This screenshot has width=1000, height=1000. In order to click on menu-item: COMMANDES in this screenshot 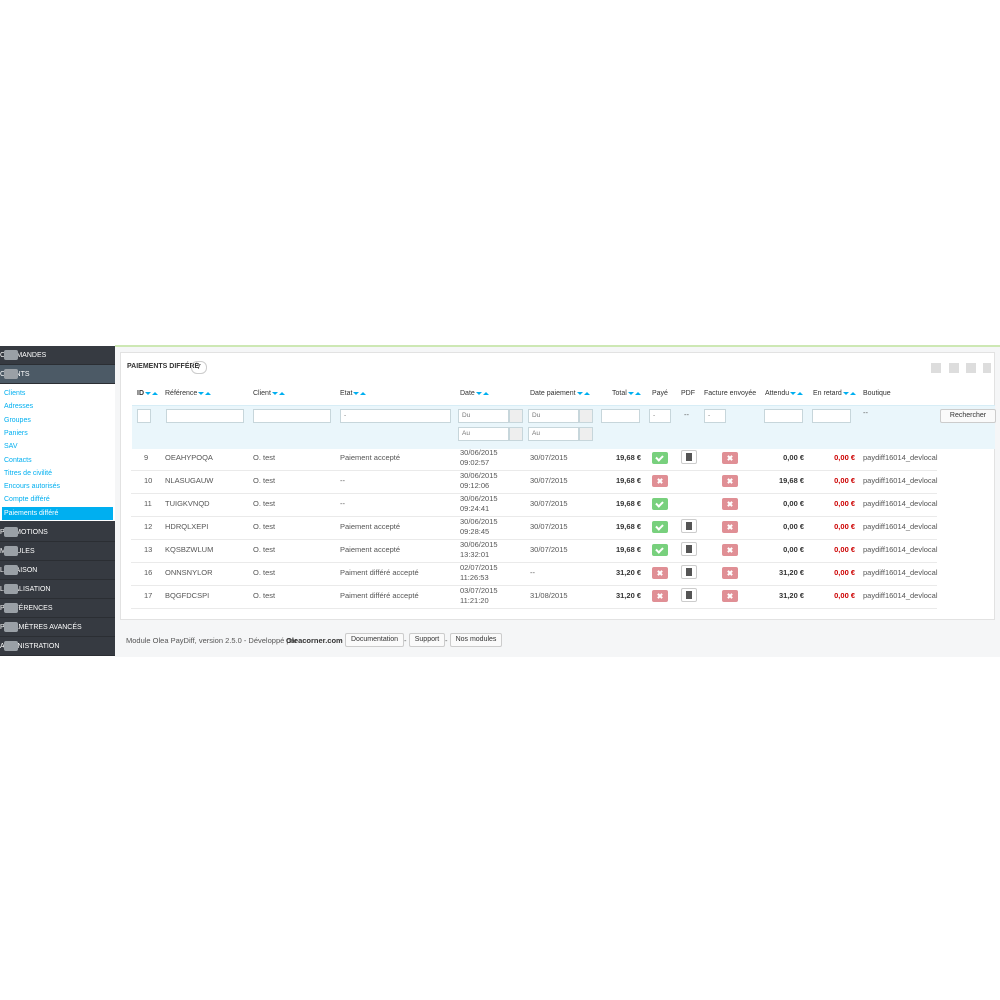, I will do `click(57, 355)`.